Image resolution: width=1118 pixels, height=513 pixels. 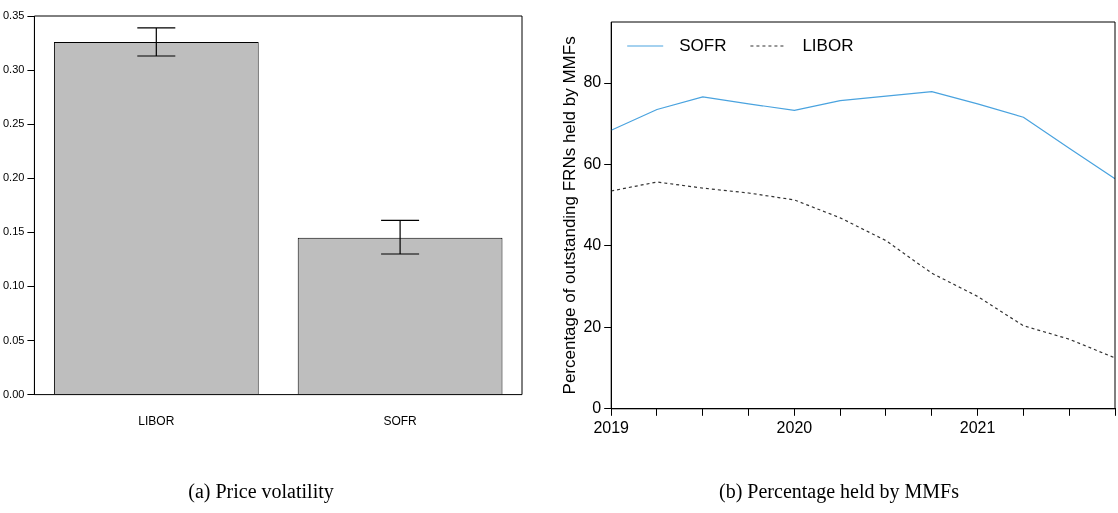 What do you see at coordinates (13, 69) in the screenshot?
I see `y-tick-label: 0.30` at bounding box center [13, 69].